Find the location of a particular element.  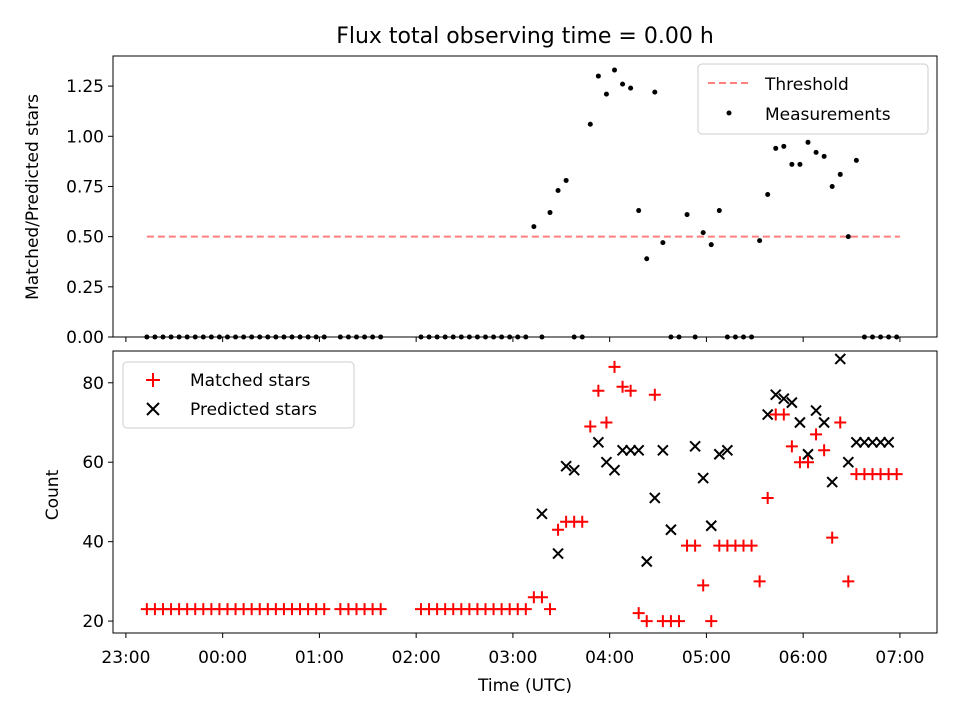

legend-matched-swatch is located at coordinates (153, 380).